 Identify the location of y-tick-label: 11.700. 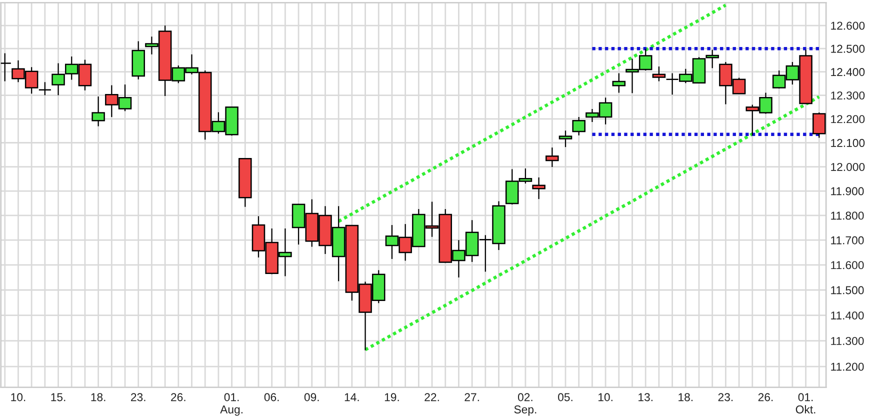
(847, 240).